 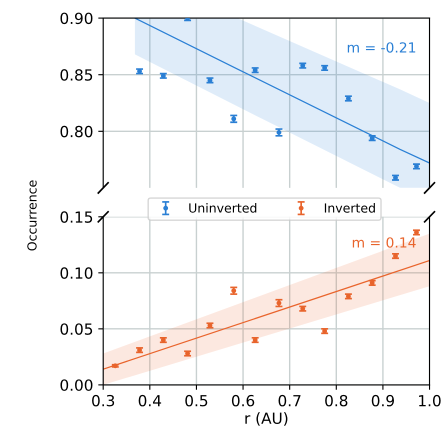 What do you see at coordinates (382, 47) in the screenshot?
I see `annotation: m = -0.21` at bounding box center [382, 47].